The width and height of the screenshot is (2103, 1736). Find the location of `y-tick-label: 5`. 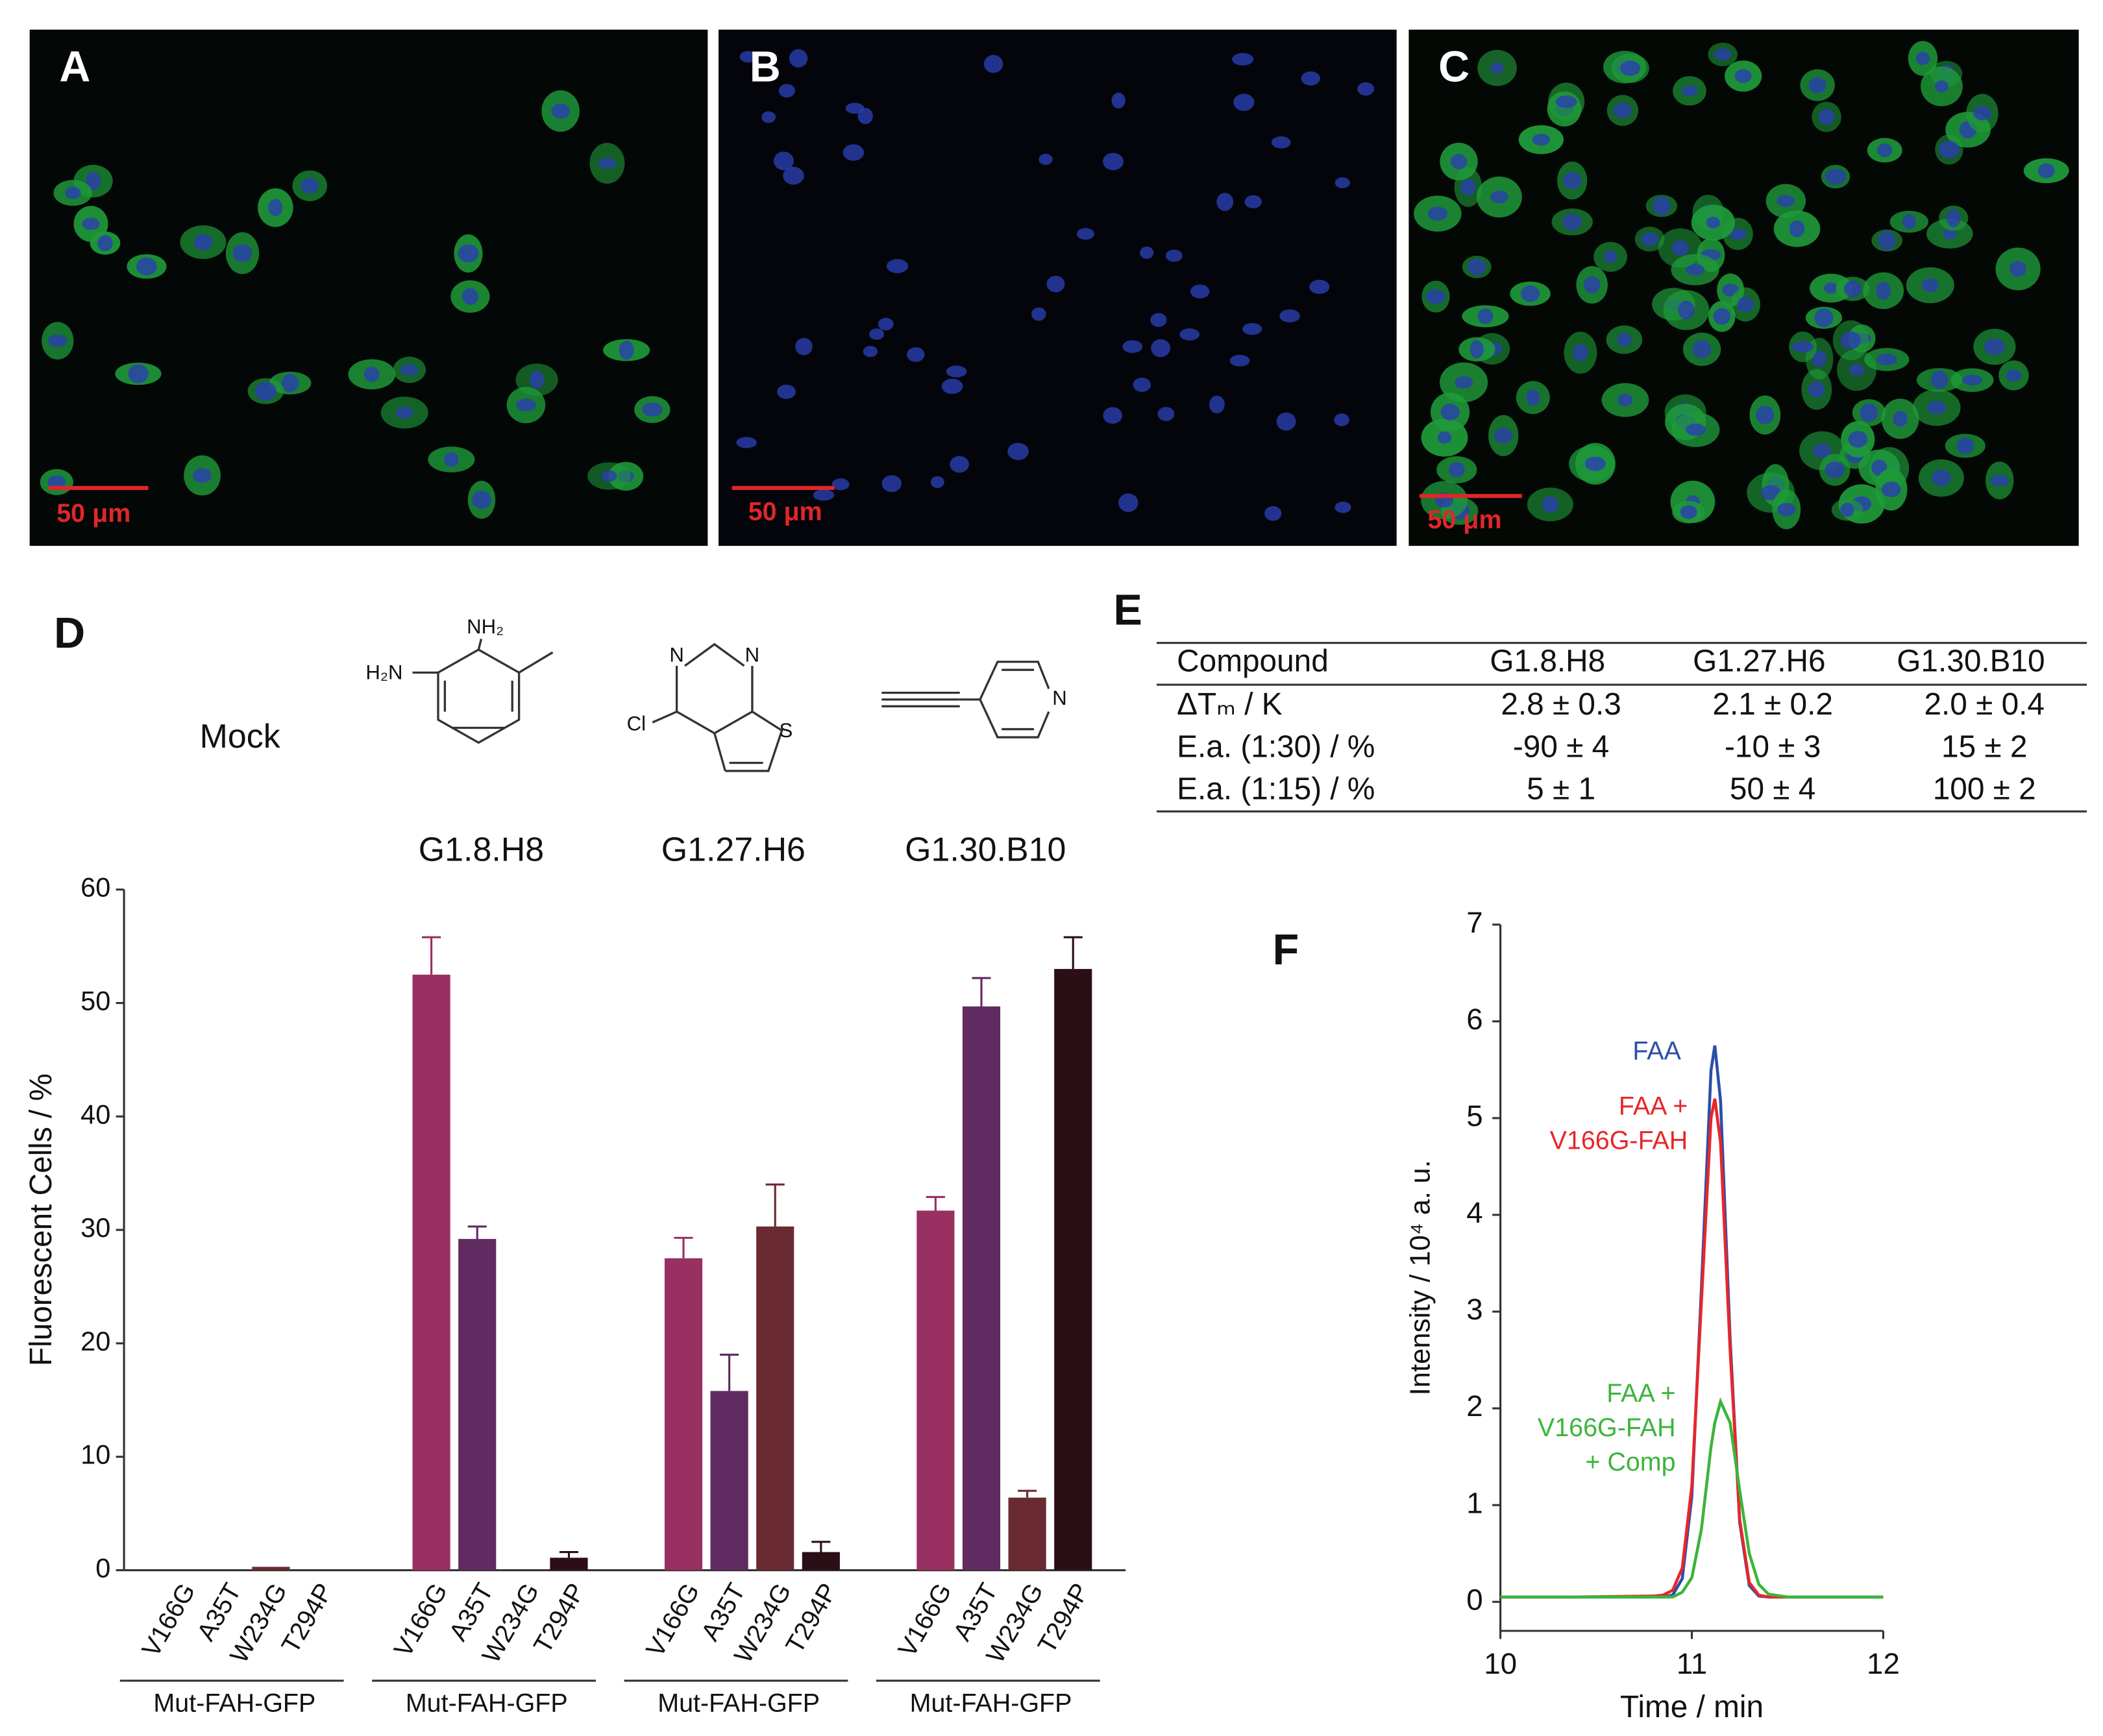

y-tick-label: 5 is located at coordinates (1474, 1115).